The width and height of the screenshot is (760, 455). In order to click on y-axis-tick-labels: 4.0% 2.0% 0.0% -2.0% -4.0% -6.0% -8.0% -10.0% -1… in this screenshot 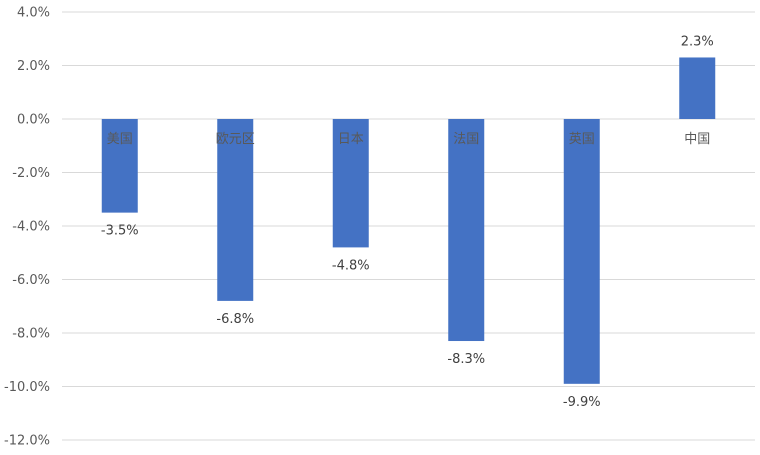, I will do `click(27, 227)`.